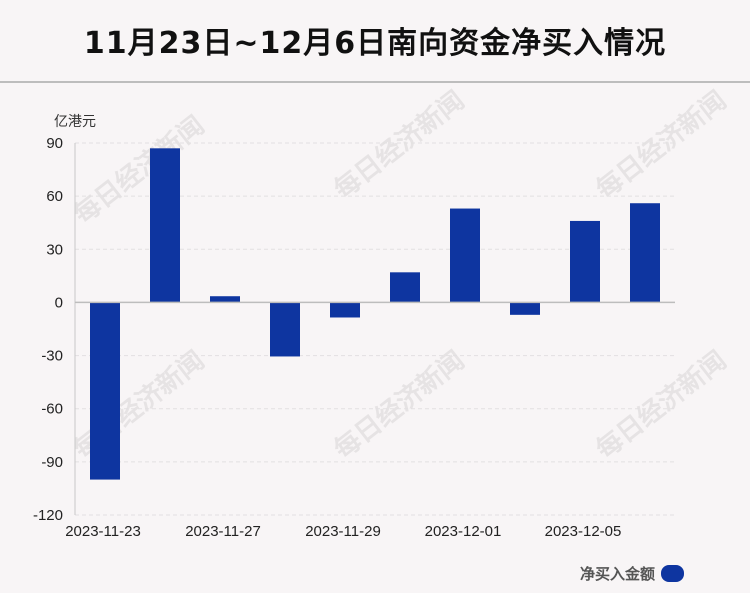 Image resolution: width=750 pixels, height=593 pixels. I want to click on x-tick-label: 2023-12-01, so click(463, 531).